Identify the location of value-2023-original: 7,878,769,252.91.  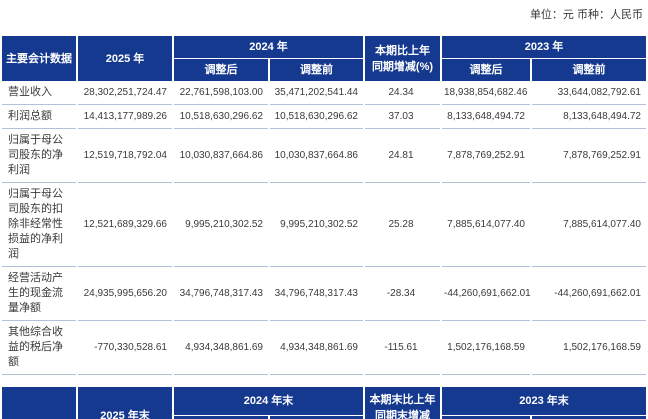
(589, 156).